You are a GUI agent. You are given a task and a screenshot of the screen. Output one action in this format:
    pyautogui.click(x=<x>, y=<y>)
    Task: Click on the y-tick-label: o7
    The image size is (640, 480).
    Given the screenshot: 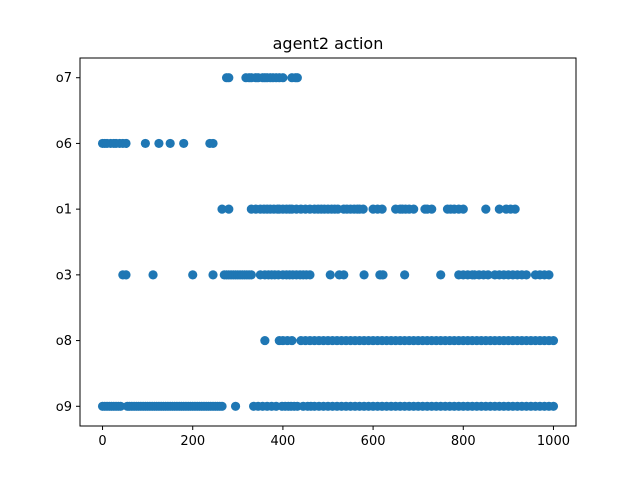 What is the action you would take?
    pyautogui.click(x=64, y=78)
    